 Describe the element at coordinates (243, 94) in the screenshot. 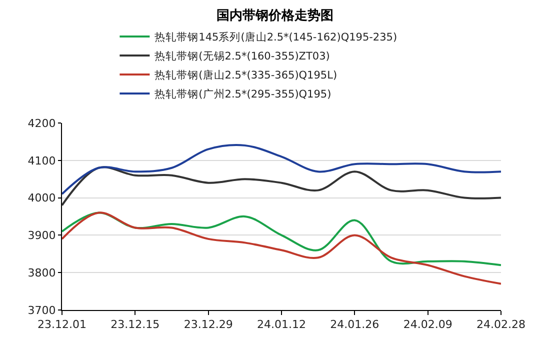

I see `legend-label: 热轧带钢(广州2.5*(295-355)Q195)` at that location.